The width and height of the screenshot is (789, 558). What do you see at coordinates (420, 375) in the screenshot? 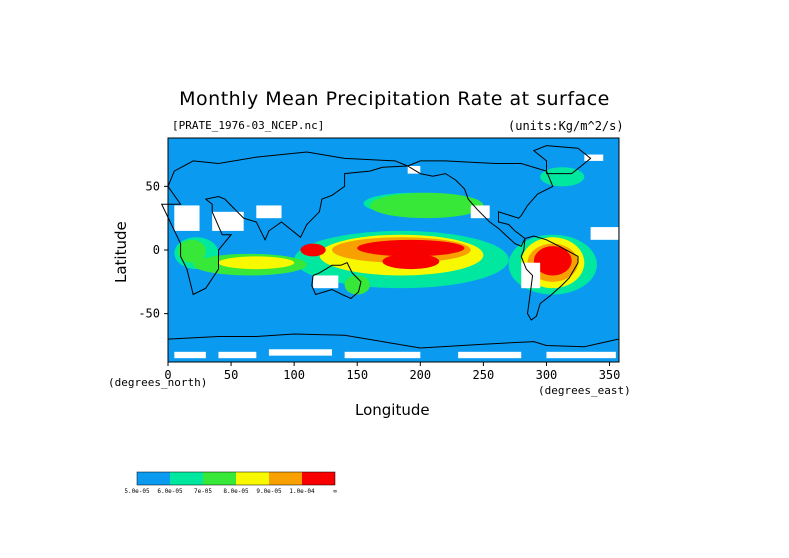
I see `x-tick-label-200: 200` at bounding box center [420, 375].